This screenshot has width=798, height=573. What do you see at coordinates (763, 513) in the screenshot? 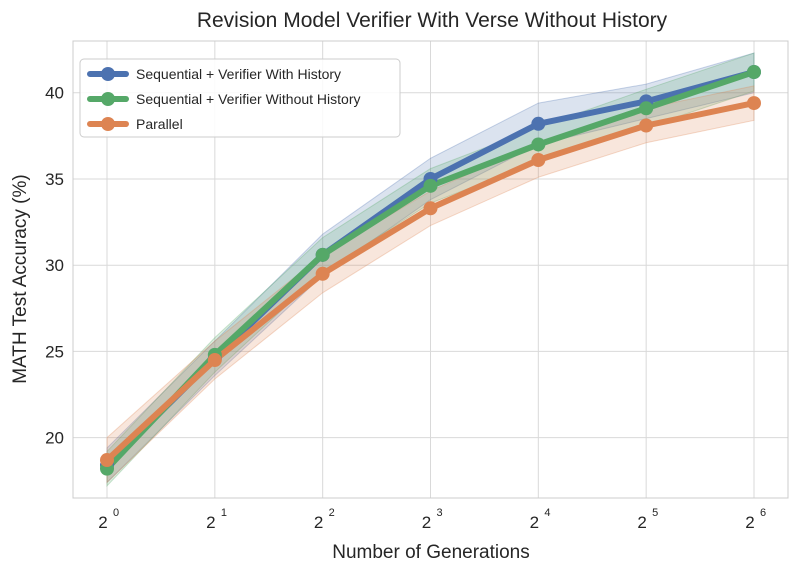
I see `x-tick-exponent: 6` at bounding box center [763, 513].